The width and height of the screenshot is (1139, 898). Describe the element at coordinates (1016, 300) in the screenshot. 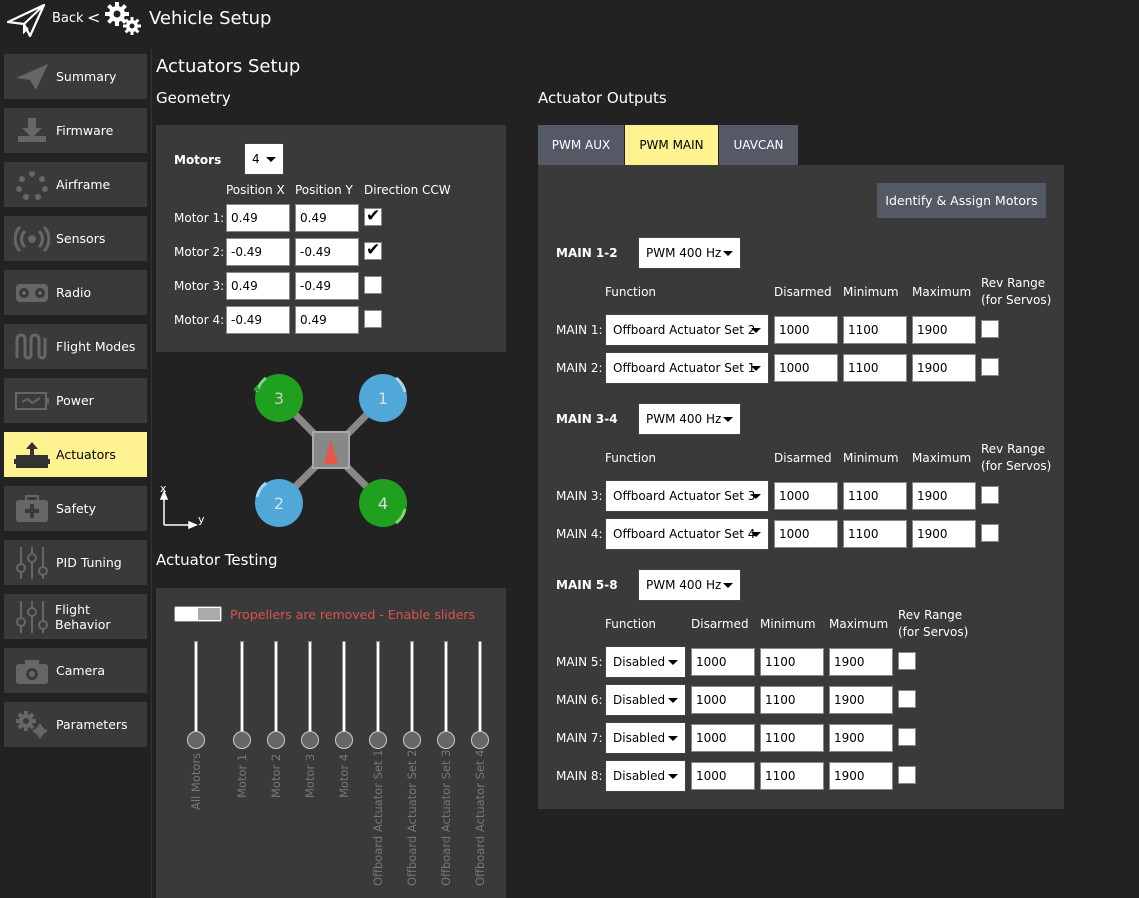

I see `col-rev-range-sub: (for Servos)` at that location.